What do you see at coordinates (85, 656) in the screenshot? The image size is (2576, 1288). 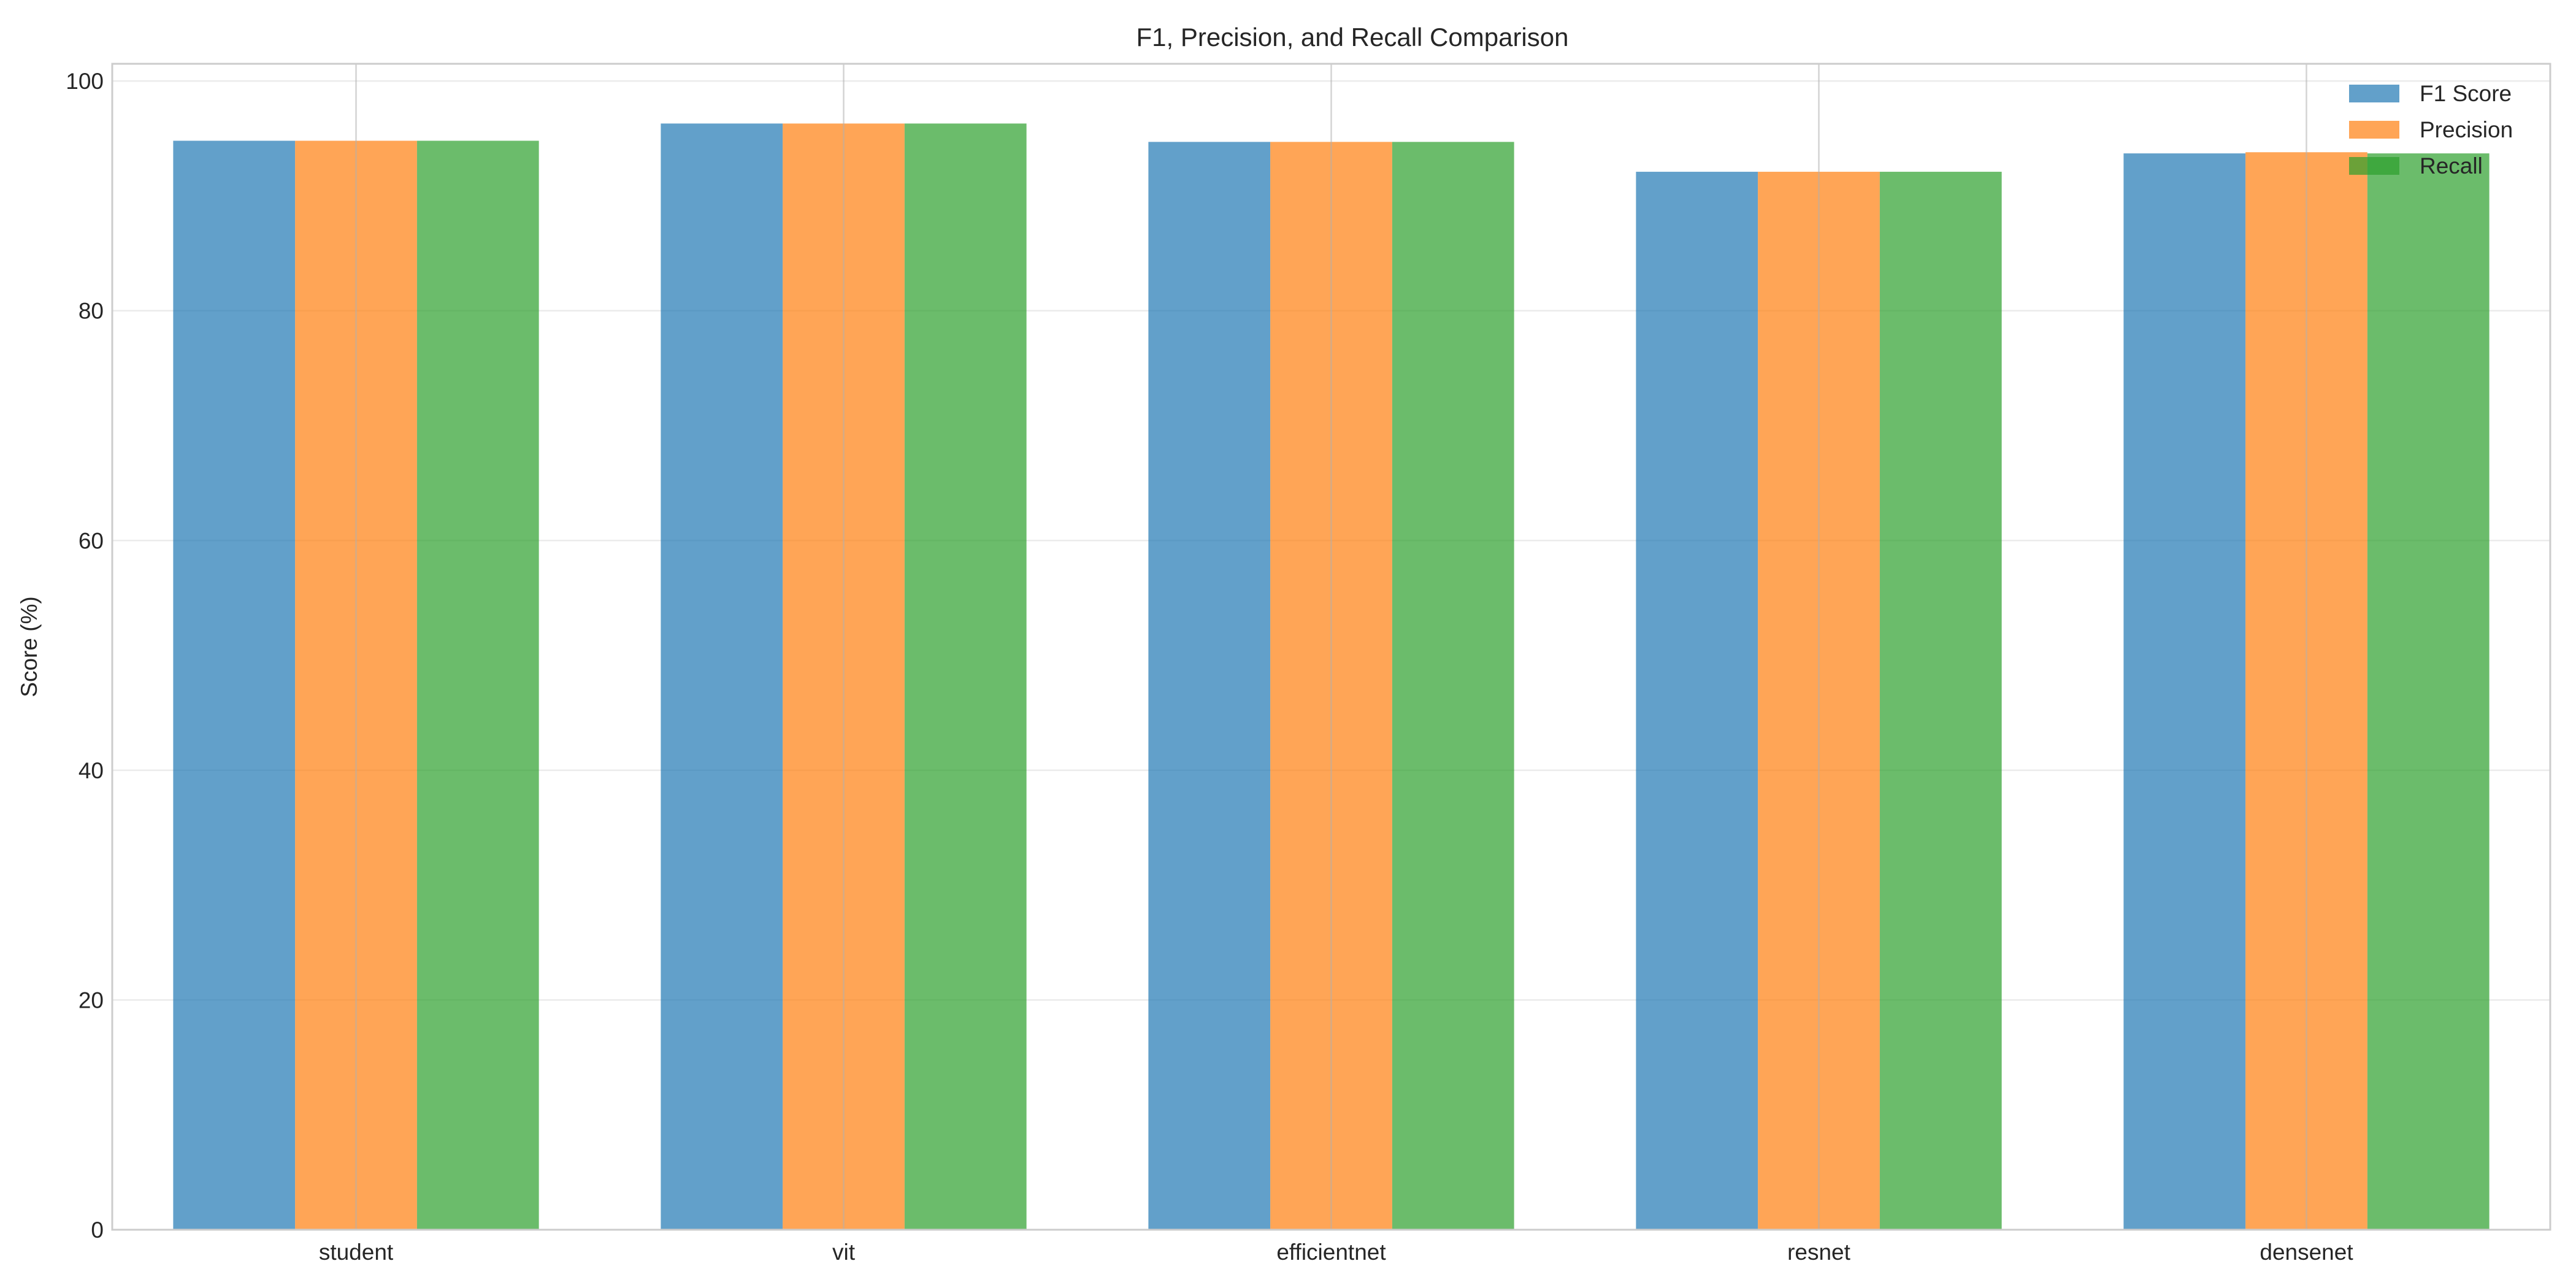 I see `y-axis-ticks: 0 20 40 60 80 100` at bounding box center [85, 656].